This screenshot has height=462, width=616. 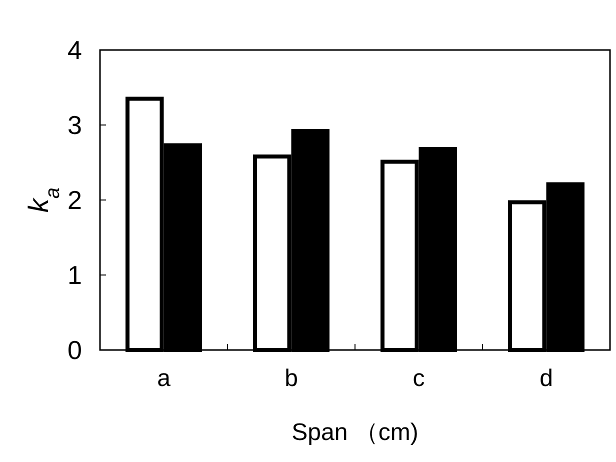 I want to click on y-tick-label: 2, so click(x=75, y=200).